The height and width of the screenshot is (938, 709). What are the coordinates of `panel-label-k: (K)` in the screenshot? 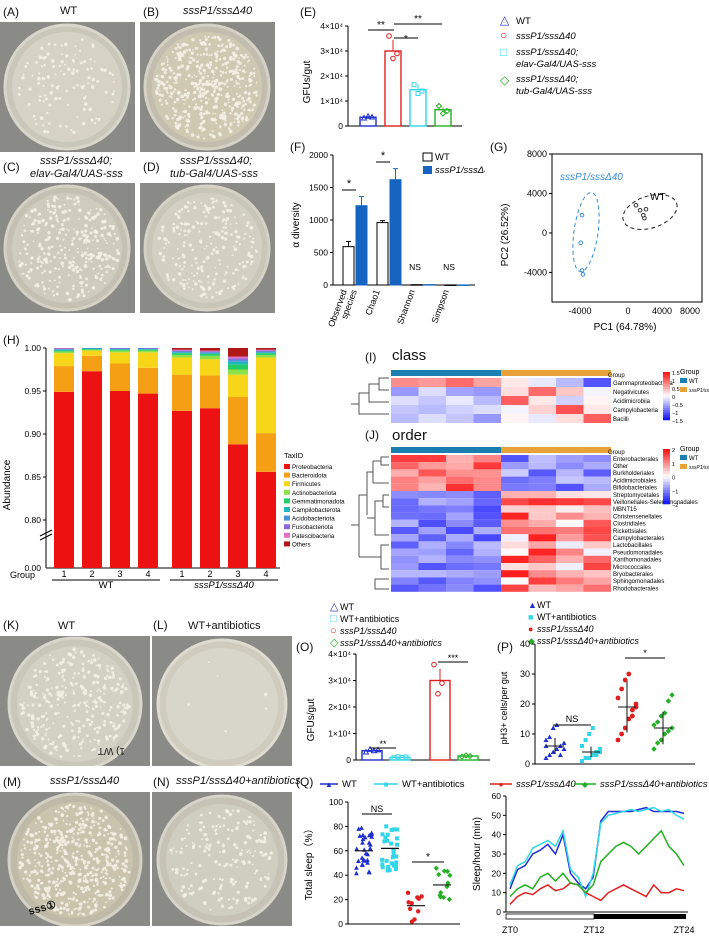 It's located at (11, 625).